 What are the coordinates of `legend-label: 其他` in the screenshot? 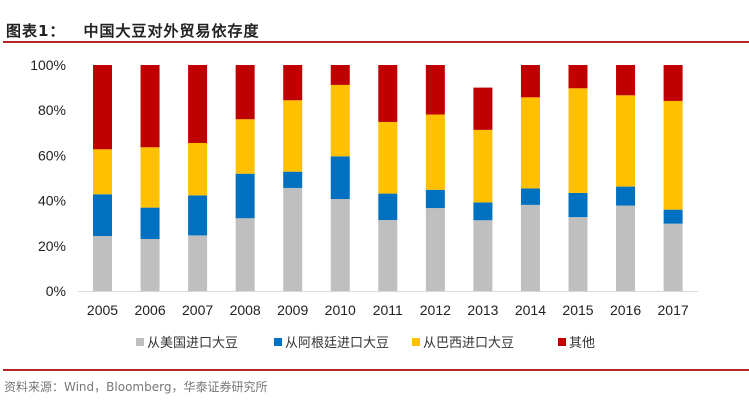 It's located at (582, 343).